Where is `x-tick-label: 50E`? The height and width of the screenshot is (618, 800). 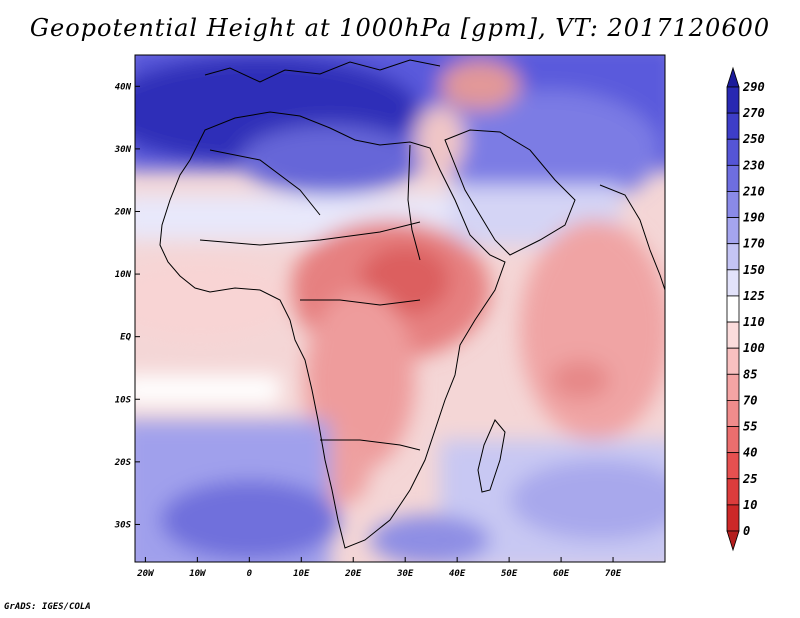
x-tick-label: 50E is located at coordinates (509, 574).